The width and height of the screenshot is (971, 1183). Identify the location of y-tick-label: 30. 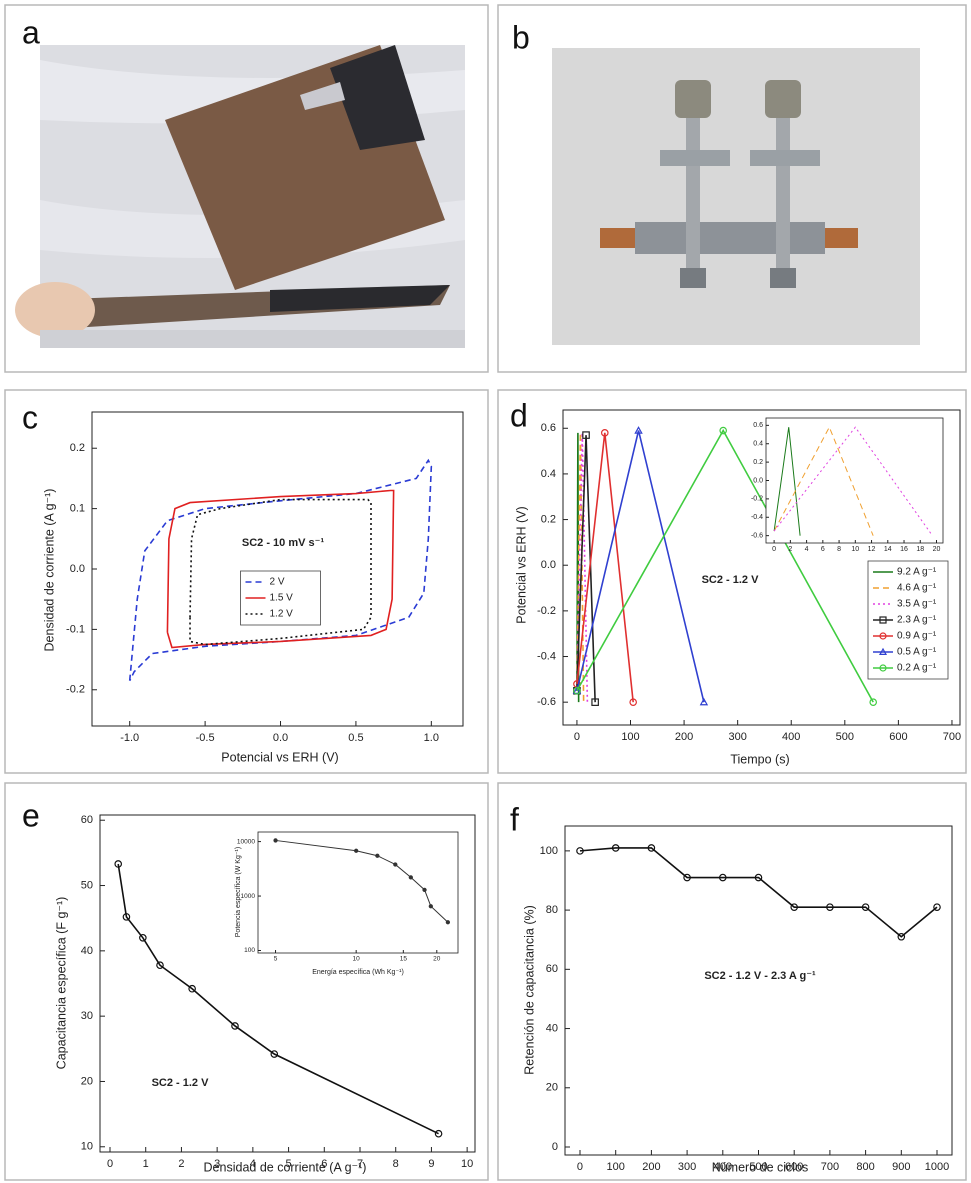
(87, 1016).